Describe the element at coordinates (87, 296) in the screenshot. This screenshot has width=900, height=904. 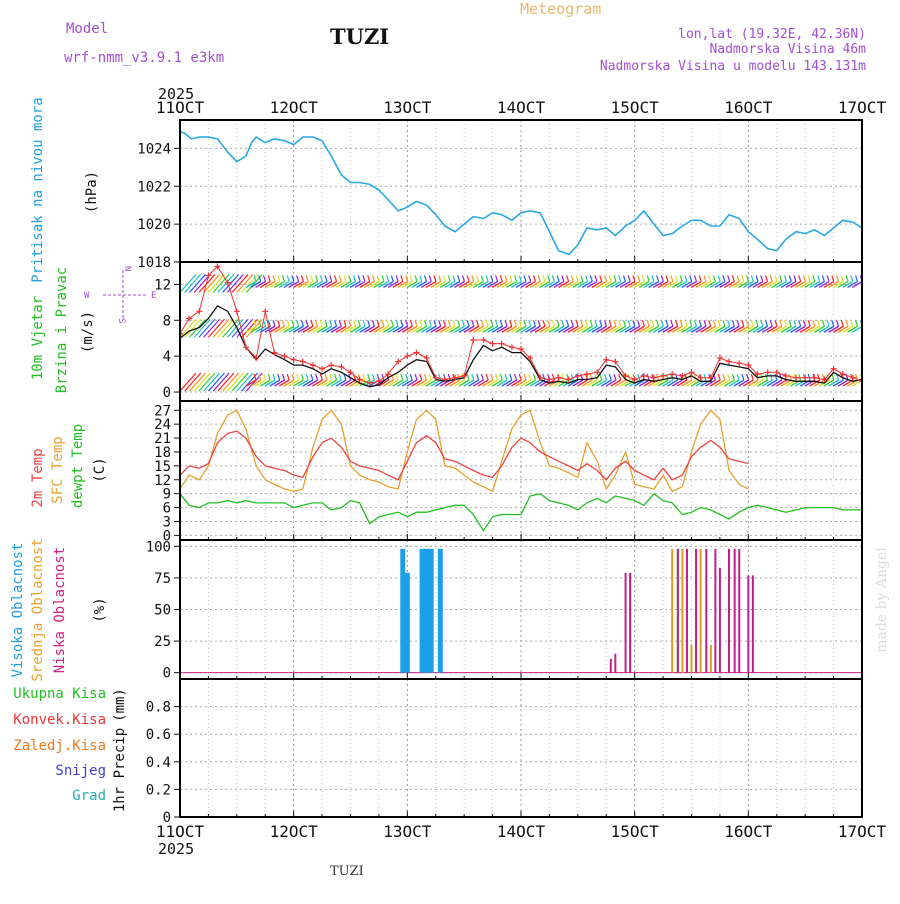
I see `compass-west: W` at that location.